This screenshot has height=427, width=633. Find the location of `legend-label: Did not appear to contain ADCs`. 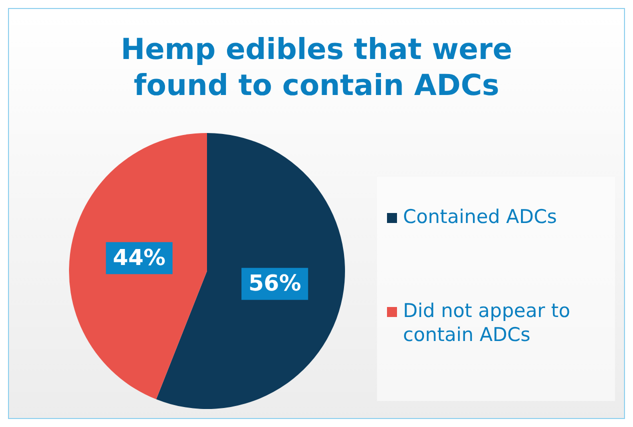

legend-label: Did not appear to contain ADCs is located at coordinates (487, 323).